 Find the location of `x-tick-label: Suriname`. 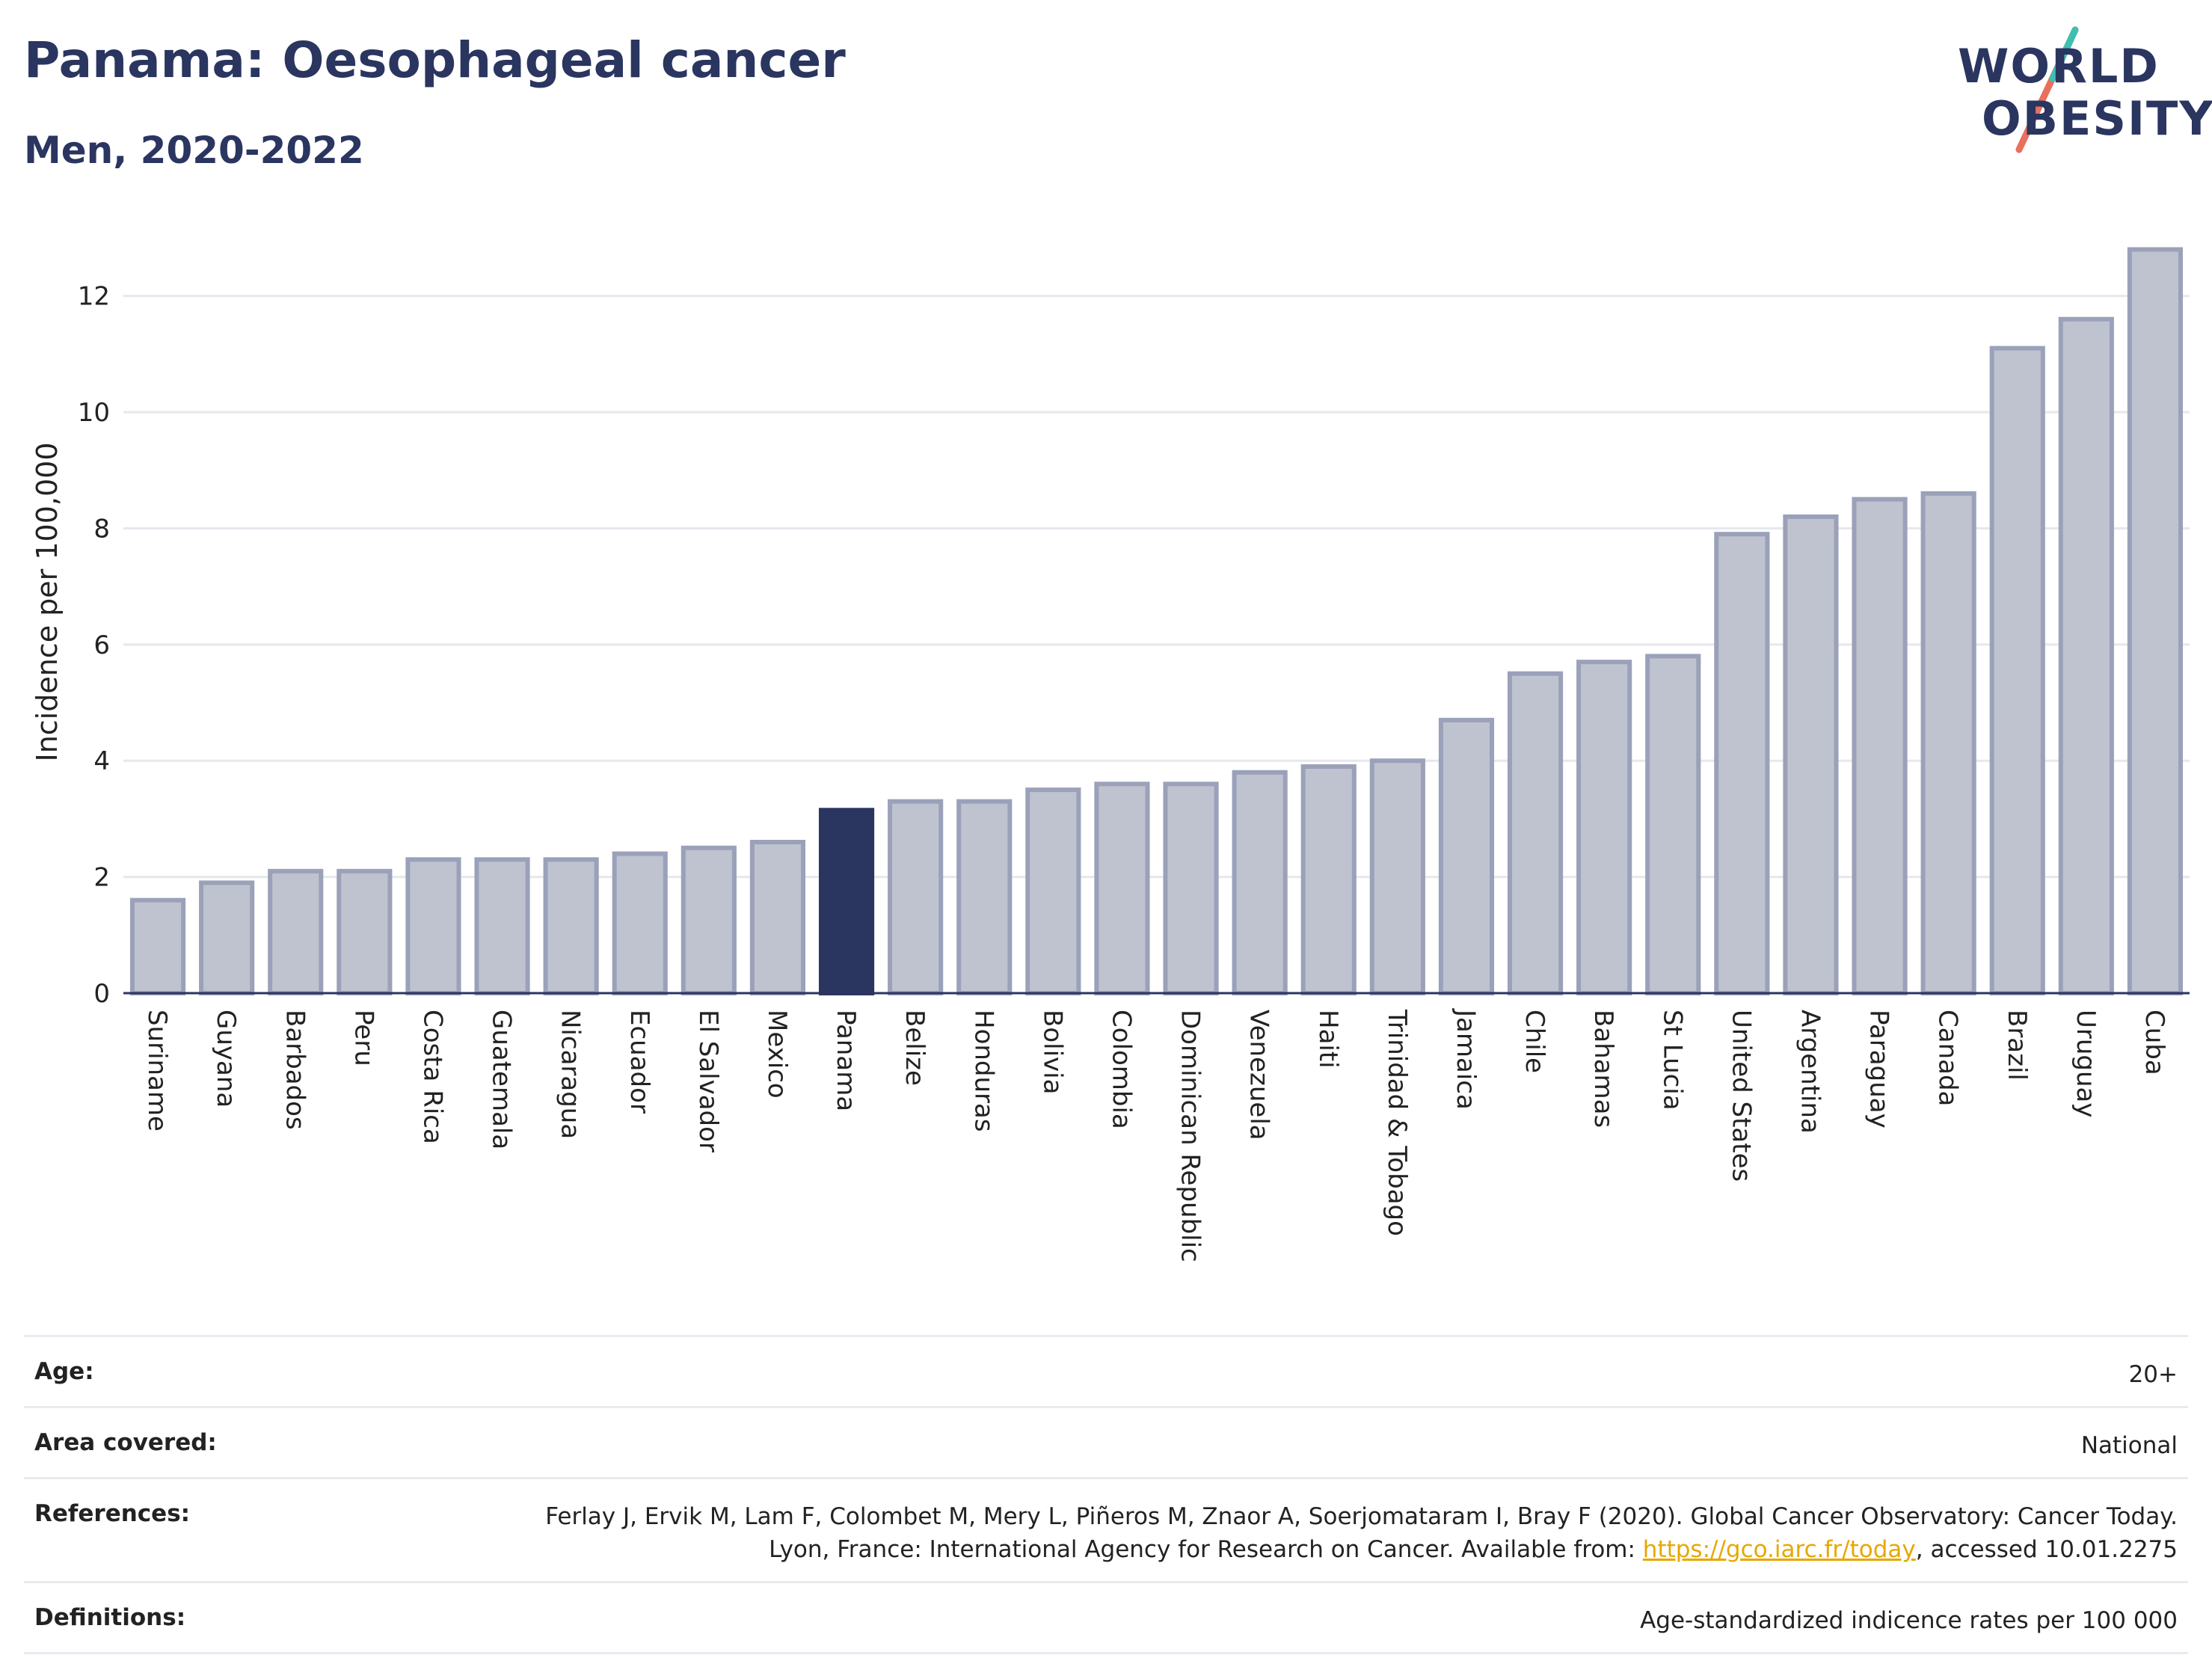

x-tick-label: Suriname is located at coordinates (157, 1071).